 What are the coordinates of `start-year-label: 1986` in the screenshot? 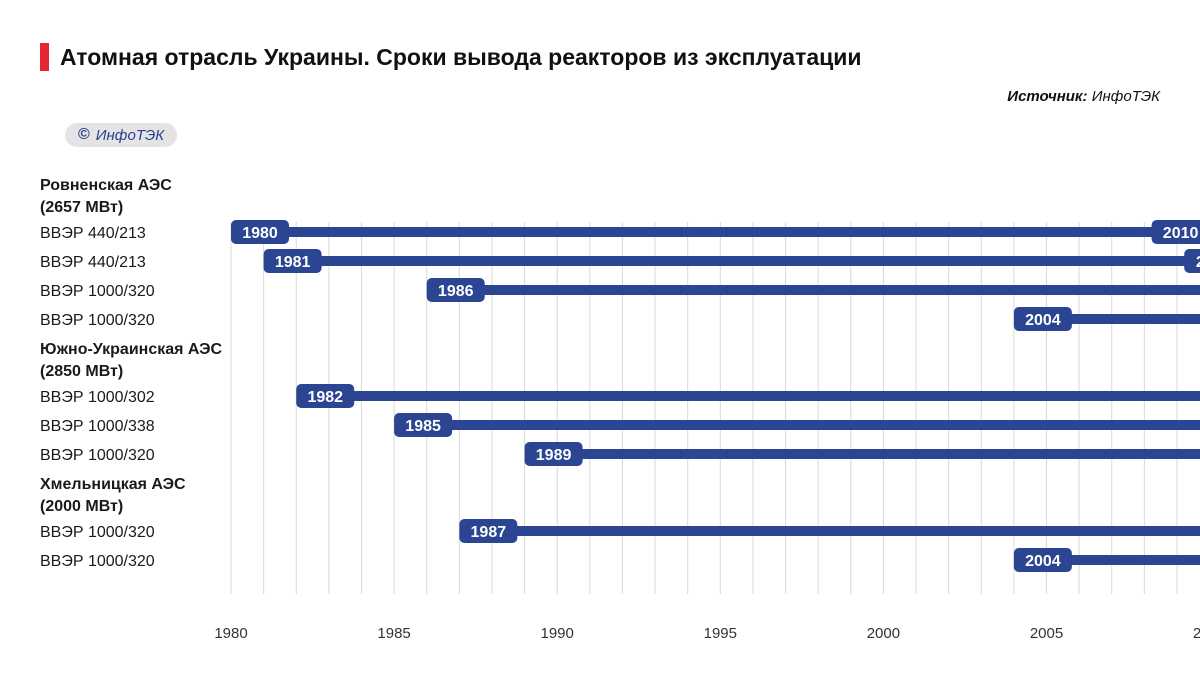 It's located at (456, 291).